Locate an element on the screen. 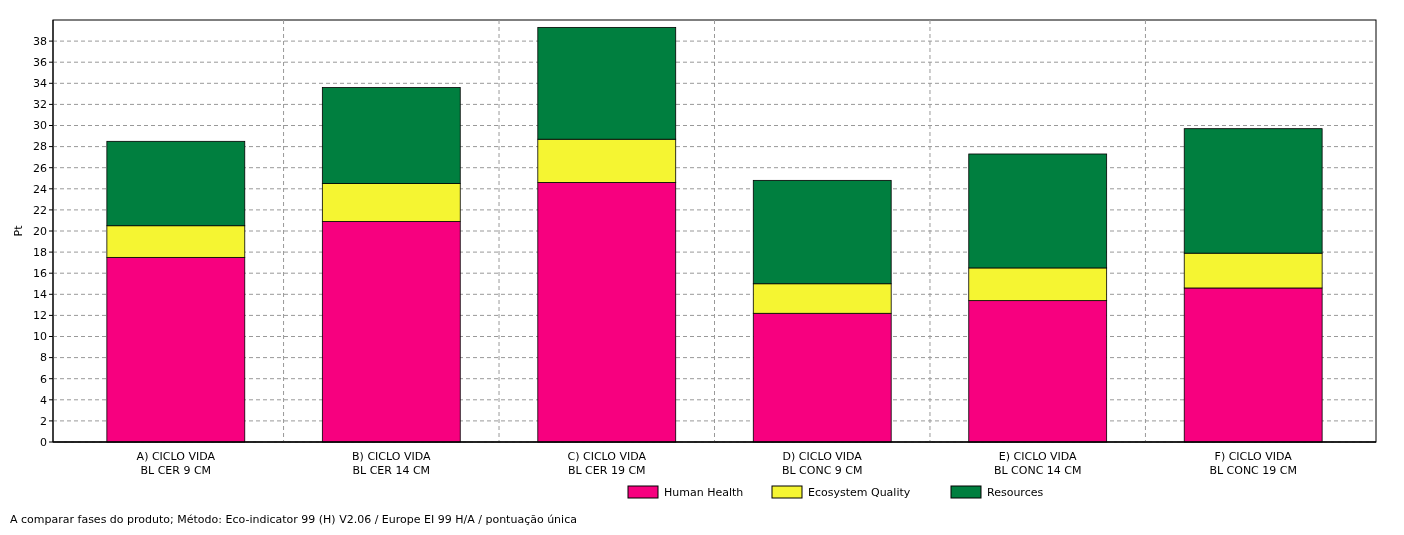 This screenshot has height=535, width=1404. y-tick-label: 26 is located at coordinates (40, 168).